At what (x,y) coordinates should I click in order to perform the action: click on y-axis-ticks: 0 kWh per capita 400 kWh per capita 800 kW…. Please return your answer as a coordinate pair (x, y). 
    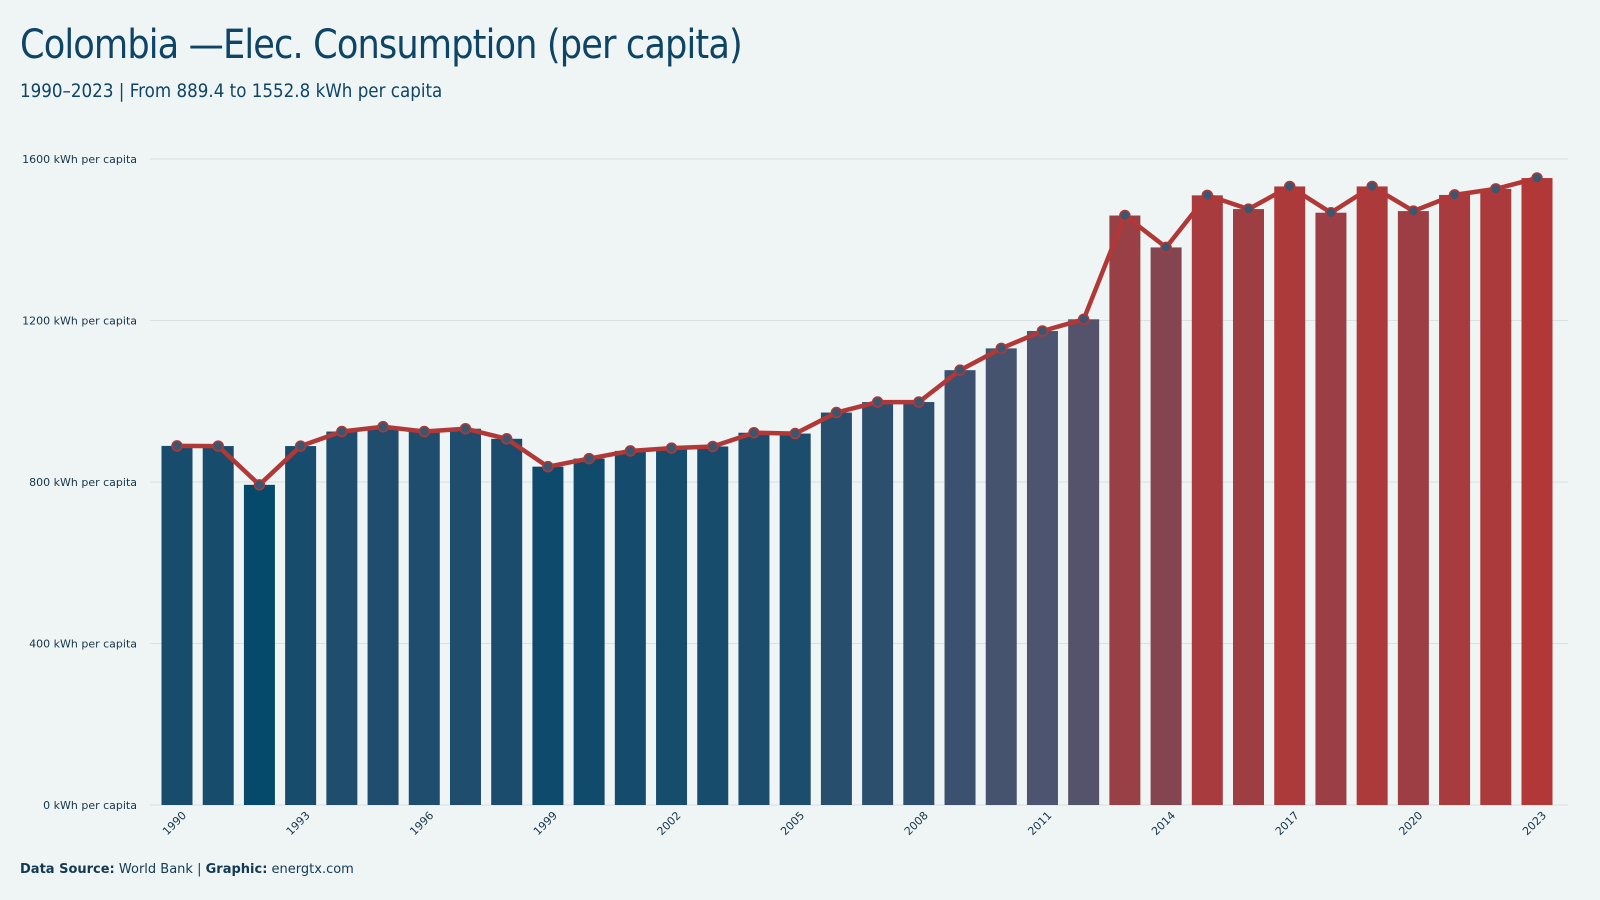
    Looking at the image, I should click on (79, 482).